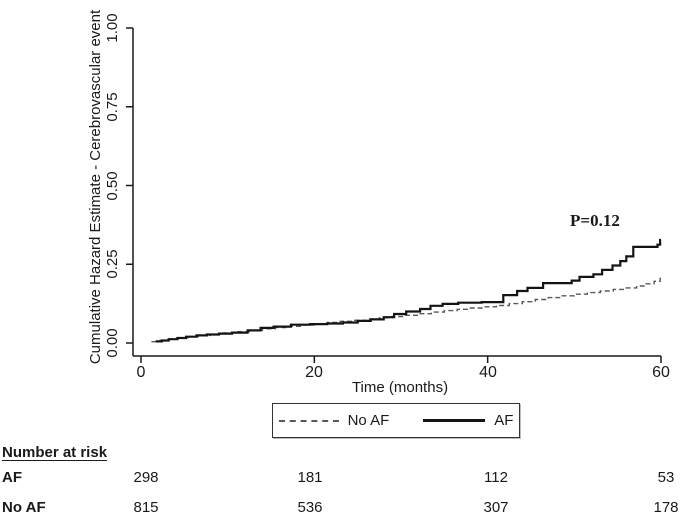  Describe the element at coordinates (55, 452) in the screenshot. I see `risk-table-heading: Number at risk` at that location.